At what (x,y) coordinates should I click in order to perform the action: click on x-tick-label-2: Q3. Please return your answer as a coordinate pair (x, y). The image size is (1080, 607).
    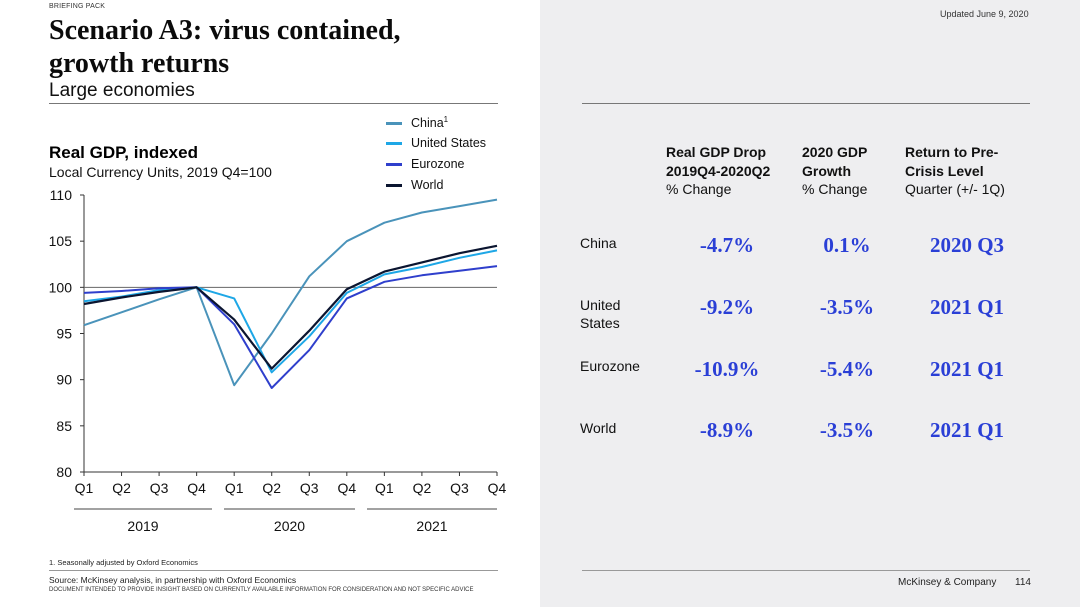
    Looking at the image, I should click on (159, 488).